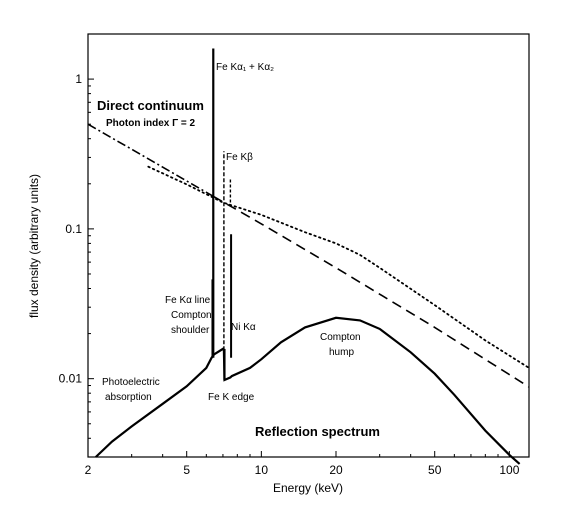  What do you see at coordinates (262, 470) in the screenshot?
I see `x-tick-label: 10` at bounding box center [262, 470].